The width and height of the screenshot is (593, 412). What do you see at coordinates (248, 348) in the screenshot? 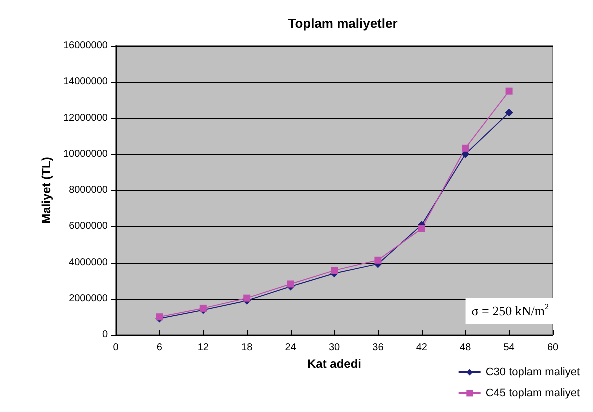
I see `x-tick-label: 18` at bounding box center [248, 348].